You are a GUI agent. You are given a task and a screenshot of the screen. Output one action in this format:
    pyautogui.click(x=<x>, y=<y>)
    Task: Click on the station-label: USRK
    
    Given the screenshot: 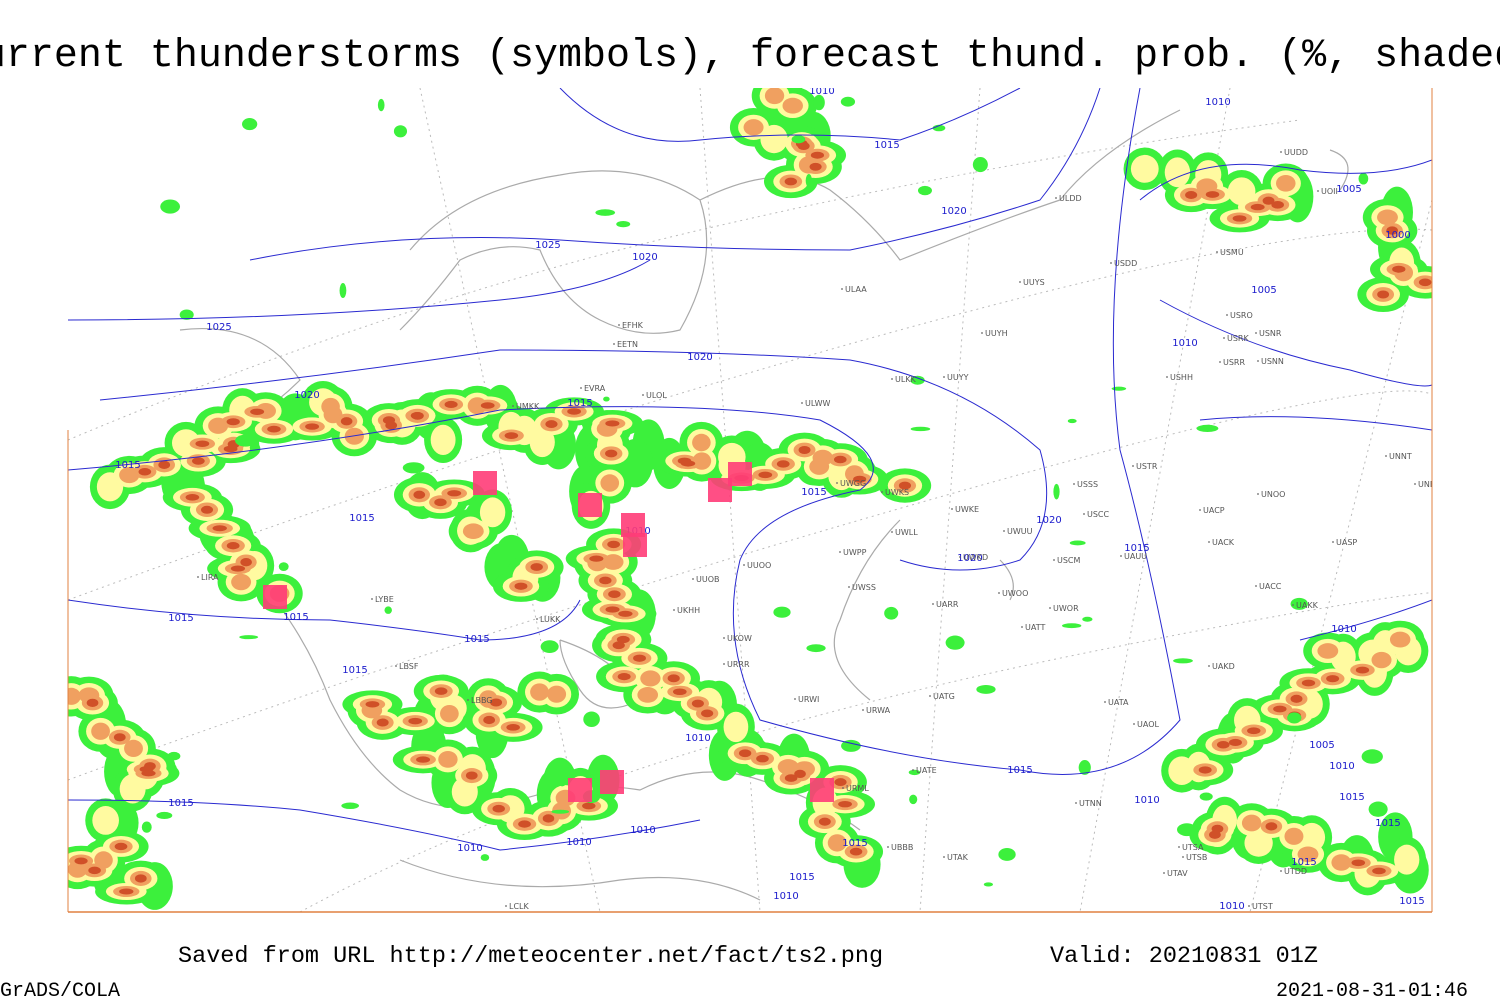 What is the action you would take?
    pyautogui.click(x=1238, y=338)
    